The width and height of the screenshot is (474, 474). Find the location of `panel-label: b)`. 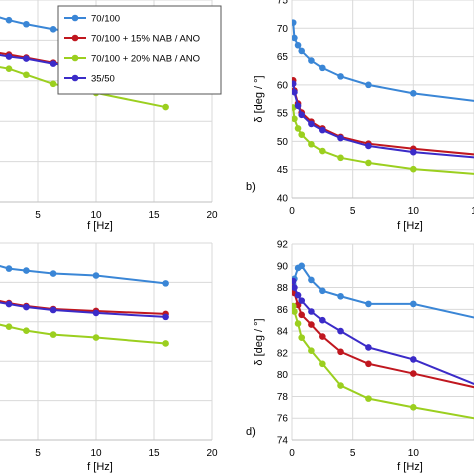

panel-label: b) is located at coordinates (251, 187).